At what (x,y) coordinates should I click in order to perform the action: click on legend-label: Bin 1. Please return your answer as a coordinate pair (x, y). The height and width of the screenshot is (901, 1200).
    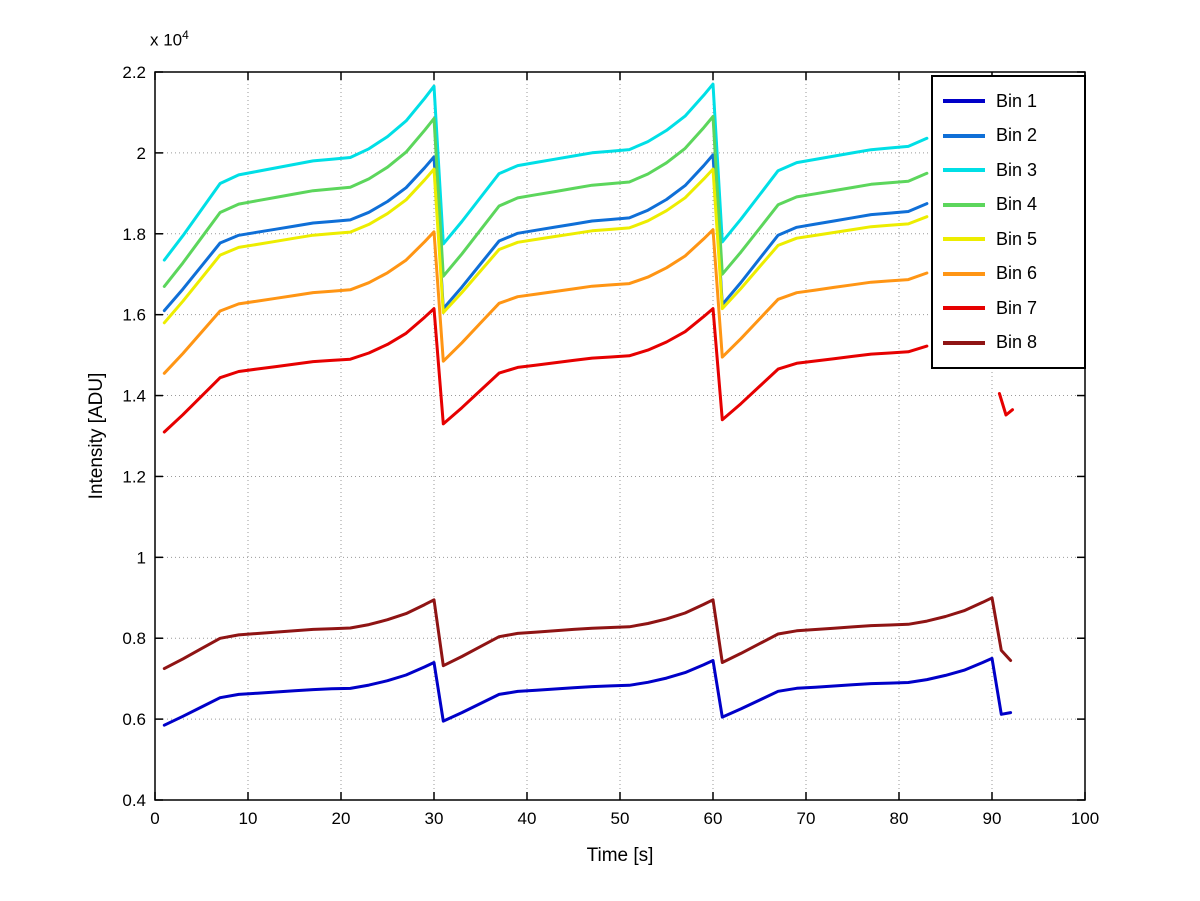
    Looking at the image, I should click on (1017, 100).